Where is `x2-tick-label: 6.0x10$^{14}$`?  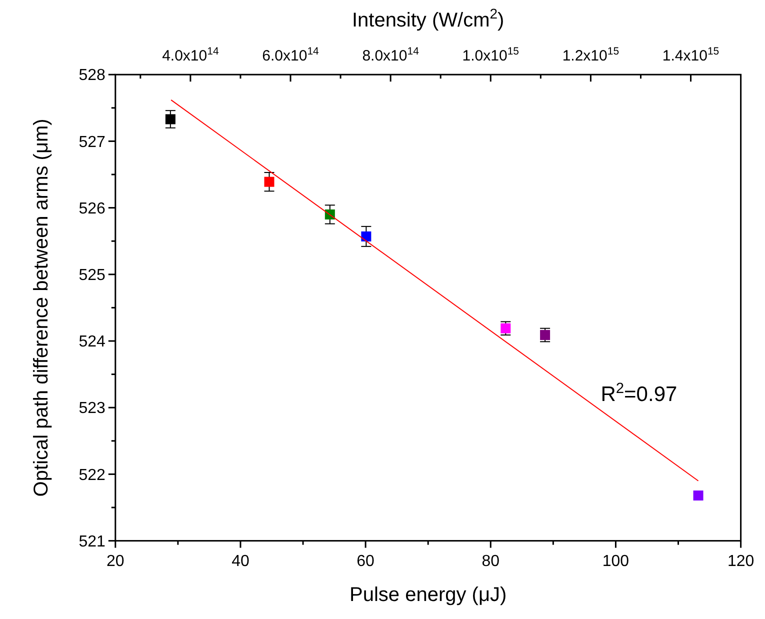
x2-tick-label: 6.0x10$^{14}$ is located at coordinates (291, 55).